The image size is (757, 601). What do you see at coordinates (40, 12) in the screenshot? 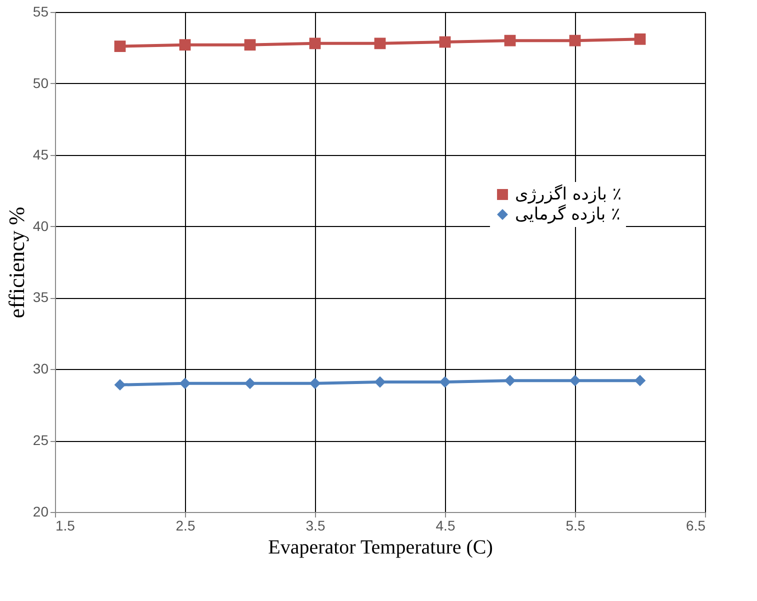
I see `y-tick-label: 55` at bounding box center [40, 12].